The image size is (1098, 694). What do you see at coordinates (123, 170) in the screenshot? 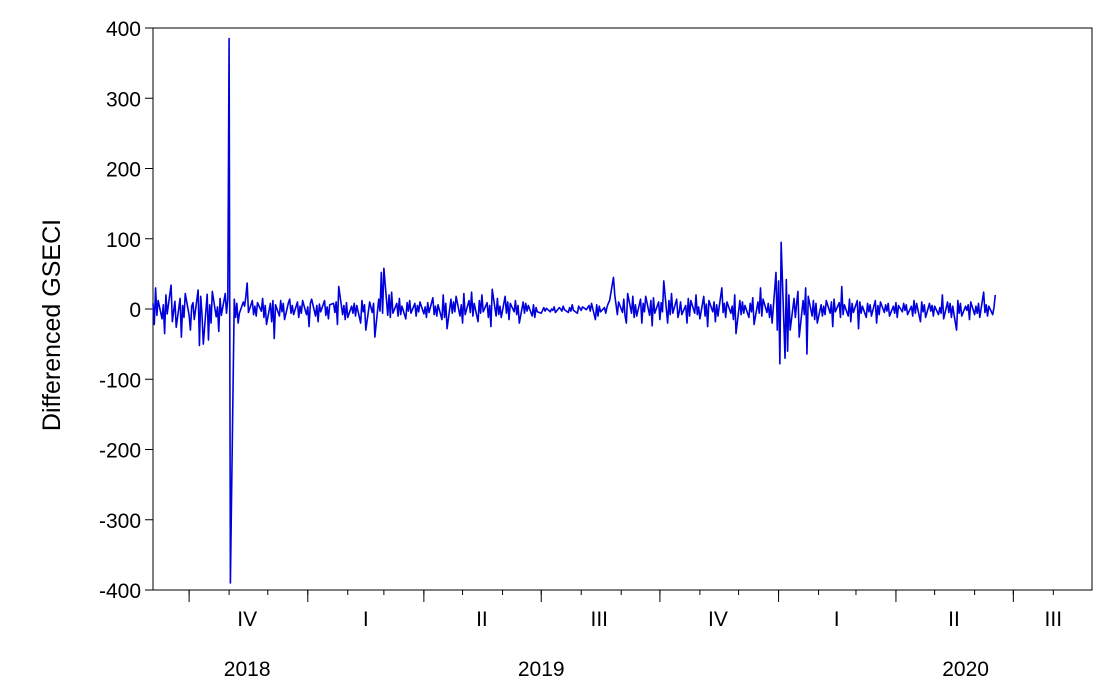
I see `y-tick-label: 200` at bounding box center [123, 170].